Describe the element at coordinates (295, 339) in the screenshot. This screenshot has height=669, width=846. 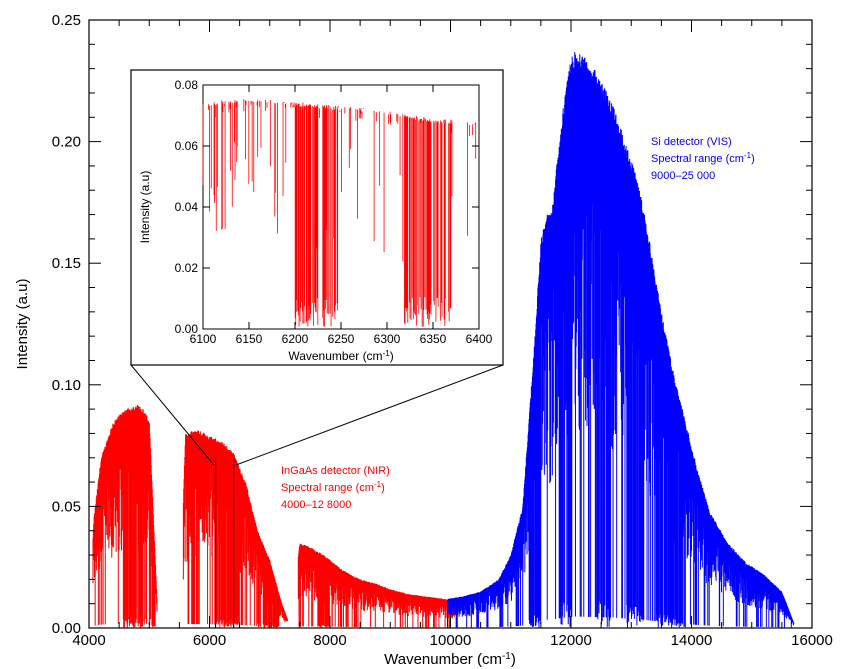
I see `inset-x-tick-label-2: 6200` at that location.